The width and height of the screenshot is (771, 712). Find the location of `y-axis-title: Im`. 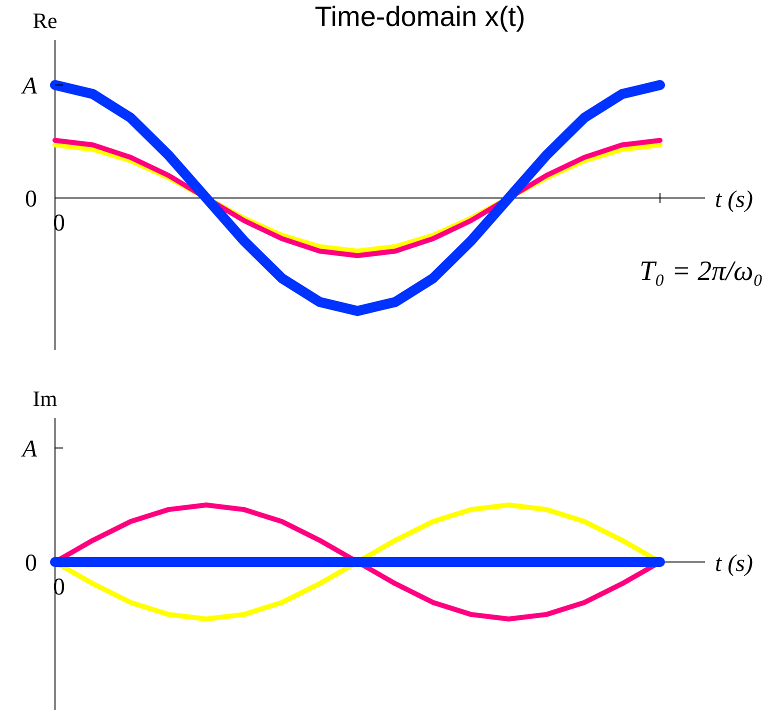

y-axis-title: Im is located at coordinates (45, 398).